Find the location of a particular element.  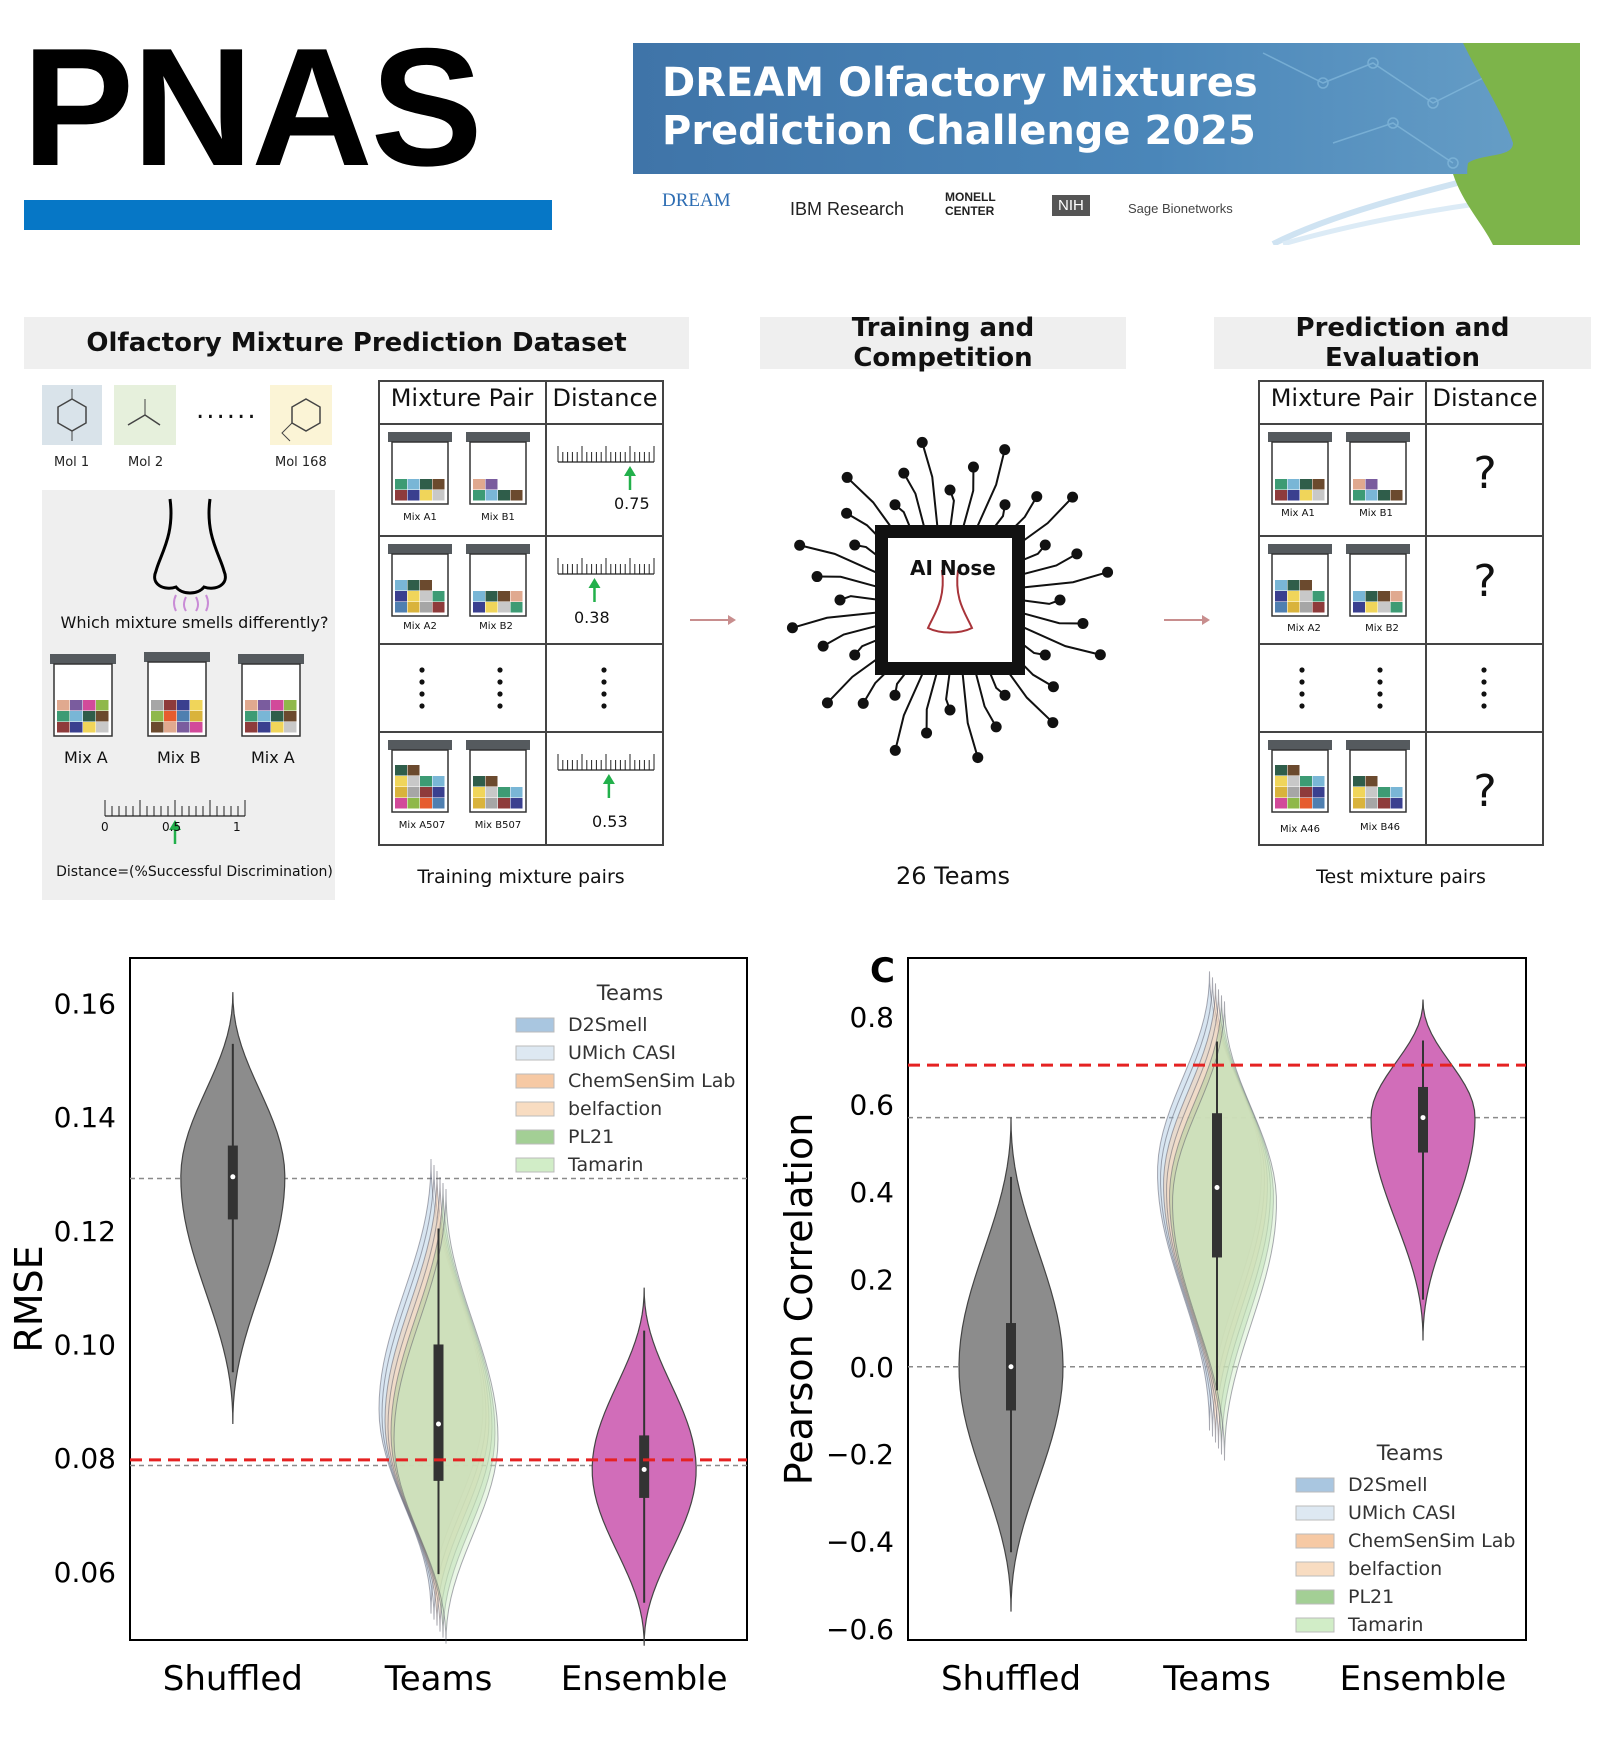

legend-entry: ChemSenSim Lab is located at coordinates (651, 1081).